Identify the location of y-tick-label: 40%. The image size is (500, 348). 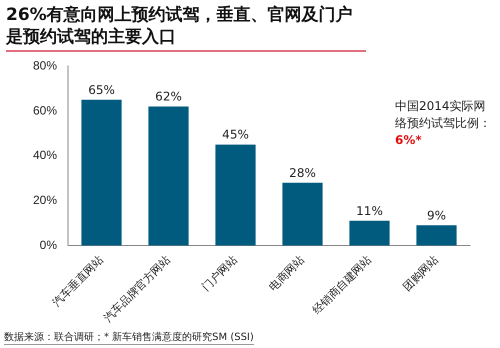
(45, 155).